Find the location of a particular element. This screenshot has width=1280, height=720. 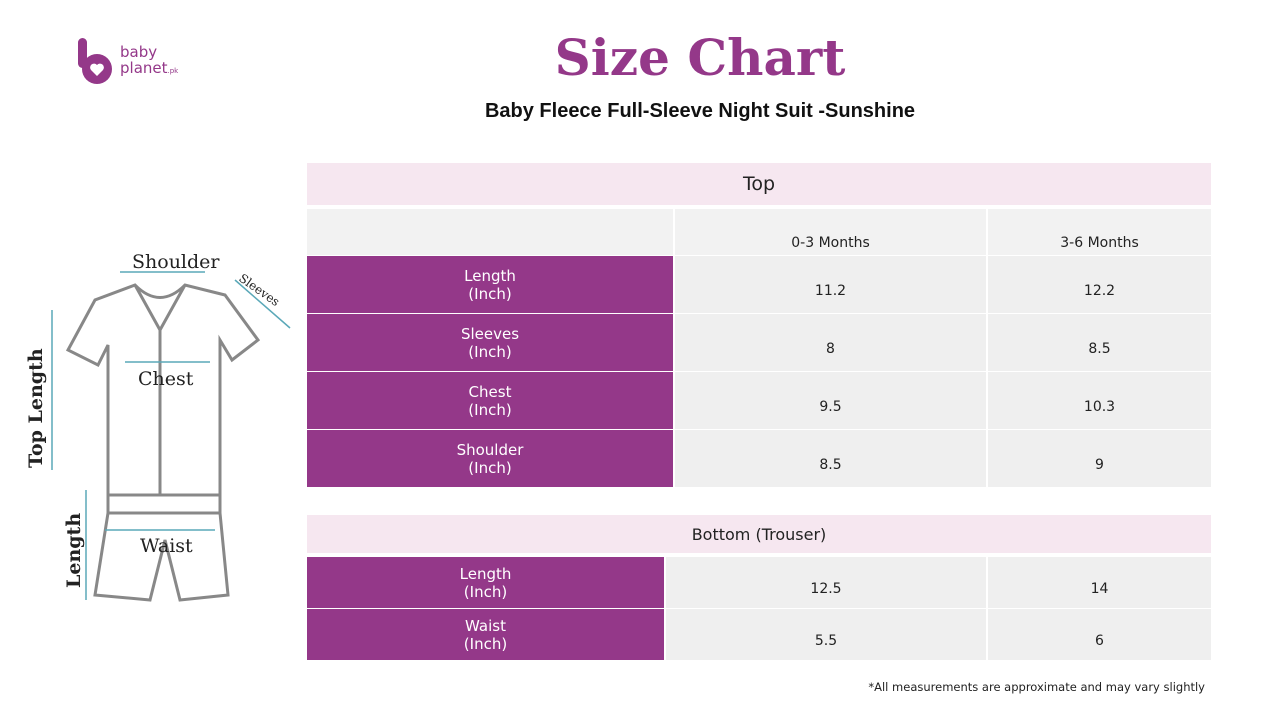

value-3-6-months: 6 is located at coordinates (1098, 635).